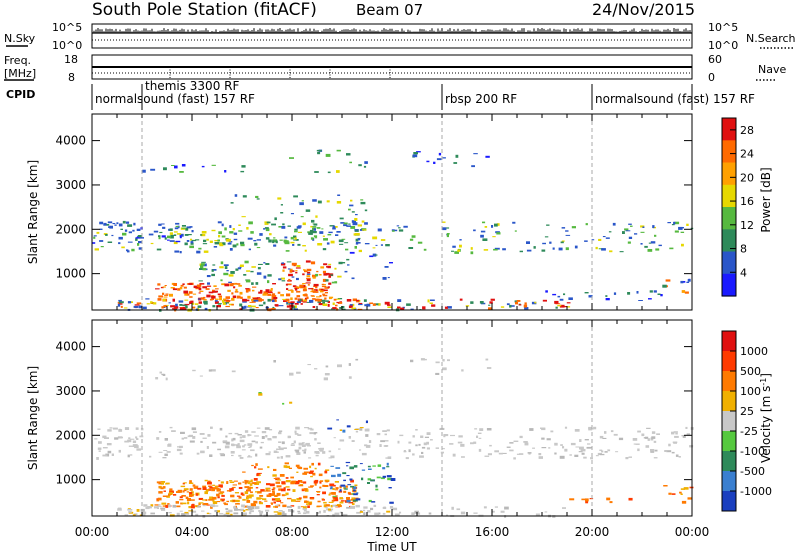  I want to click on y-tick-label: 1000, so click(70, 274).